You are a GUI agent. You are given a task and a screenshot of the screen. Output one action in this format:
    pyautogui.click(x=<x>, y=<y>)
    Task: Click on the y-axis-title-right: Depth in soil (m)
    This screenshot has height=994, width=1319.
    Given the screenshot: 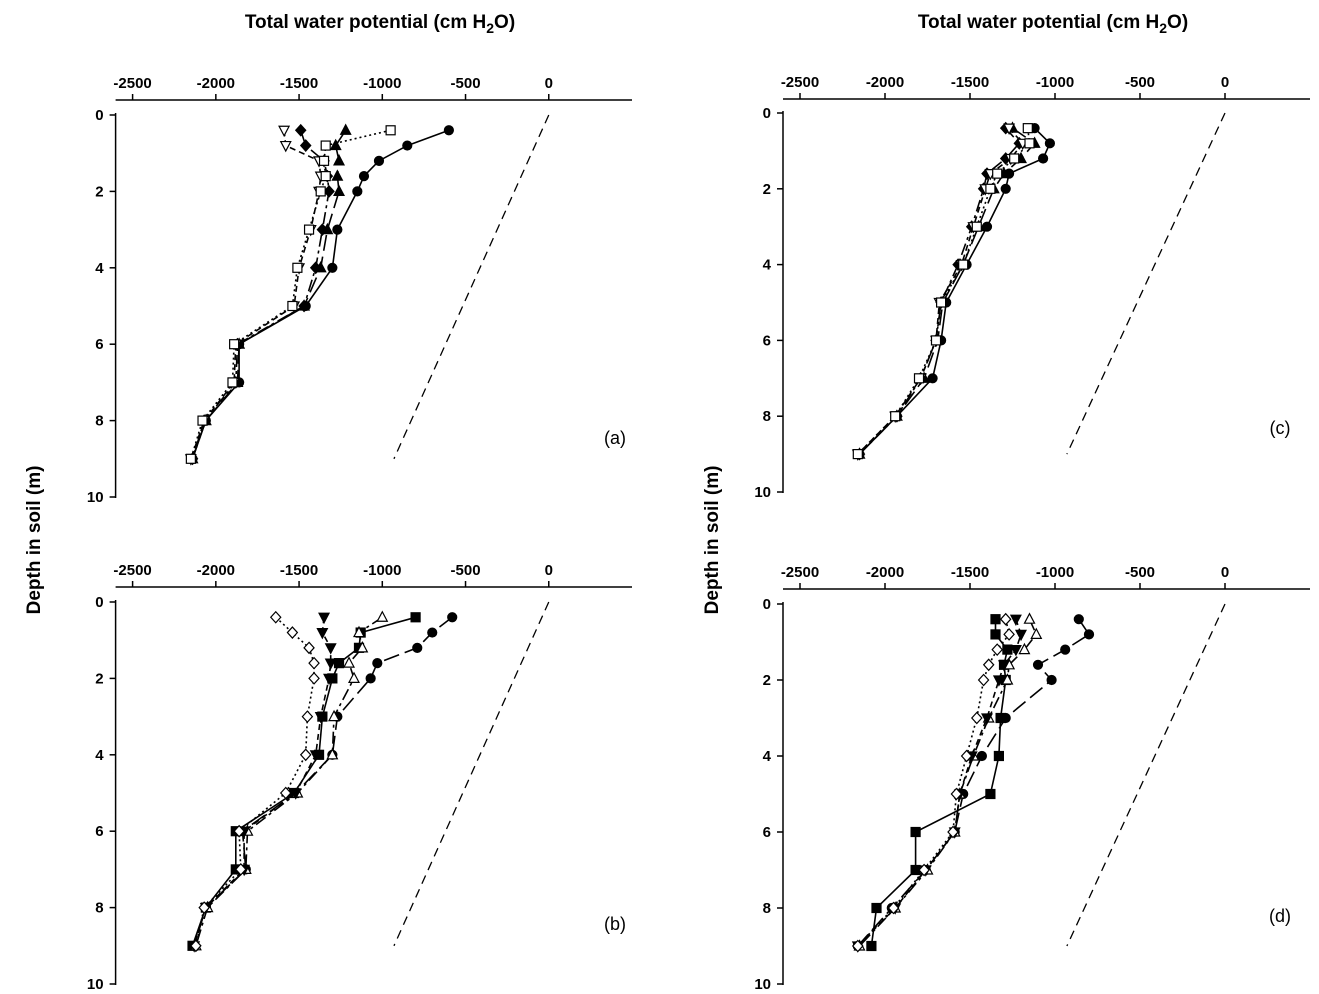 What is the action you would take?
    pyautogui.click(x=712, y=540)
    